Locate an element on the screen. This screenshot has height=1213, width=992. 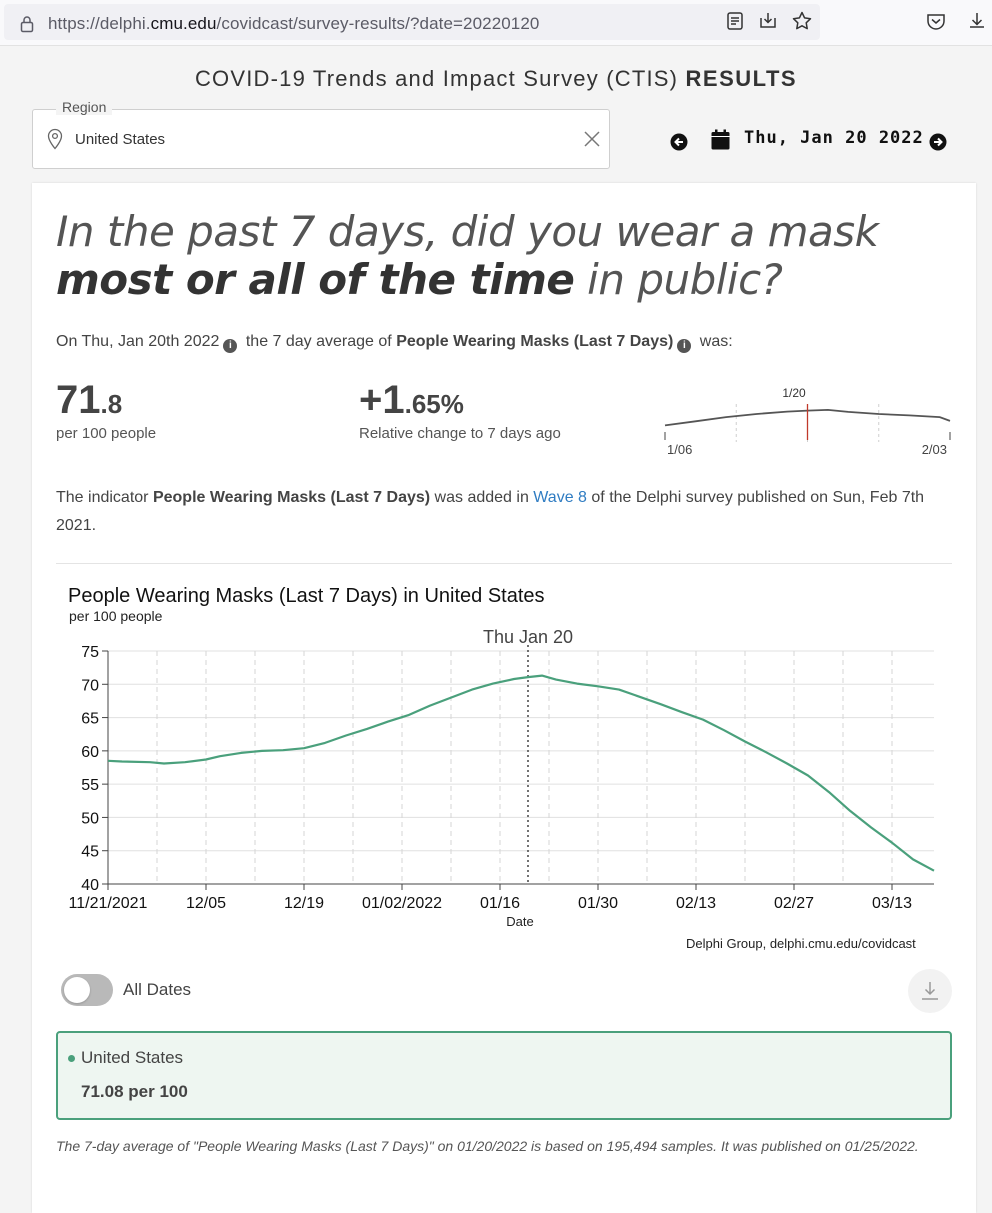
region-label: Region is located at coordinates (84, 107).